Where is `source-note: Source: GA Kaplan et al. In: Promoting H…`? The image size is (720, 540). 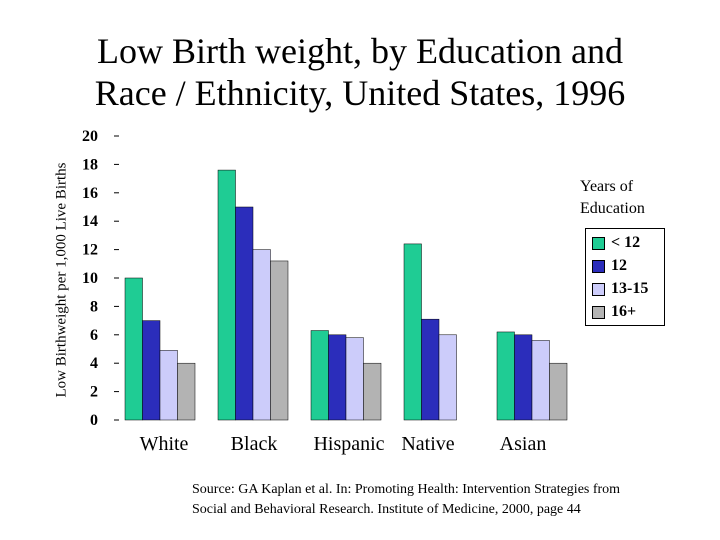 source-note: Source: GA Kaplan et al. In: Promoting H… is located at coordinates (406, 499).